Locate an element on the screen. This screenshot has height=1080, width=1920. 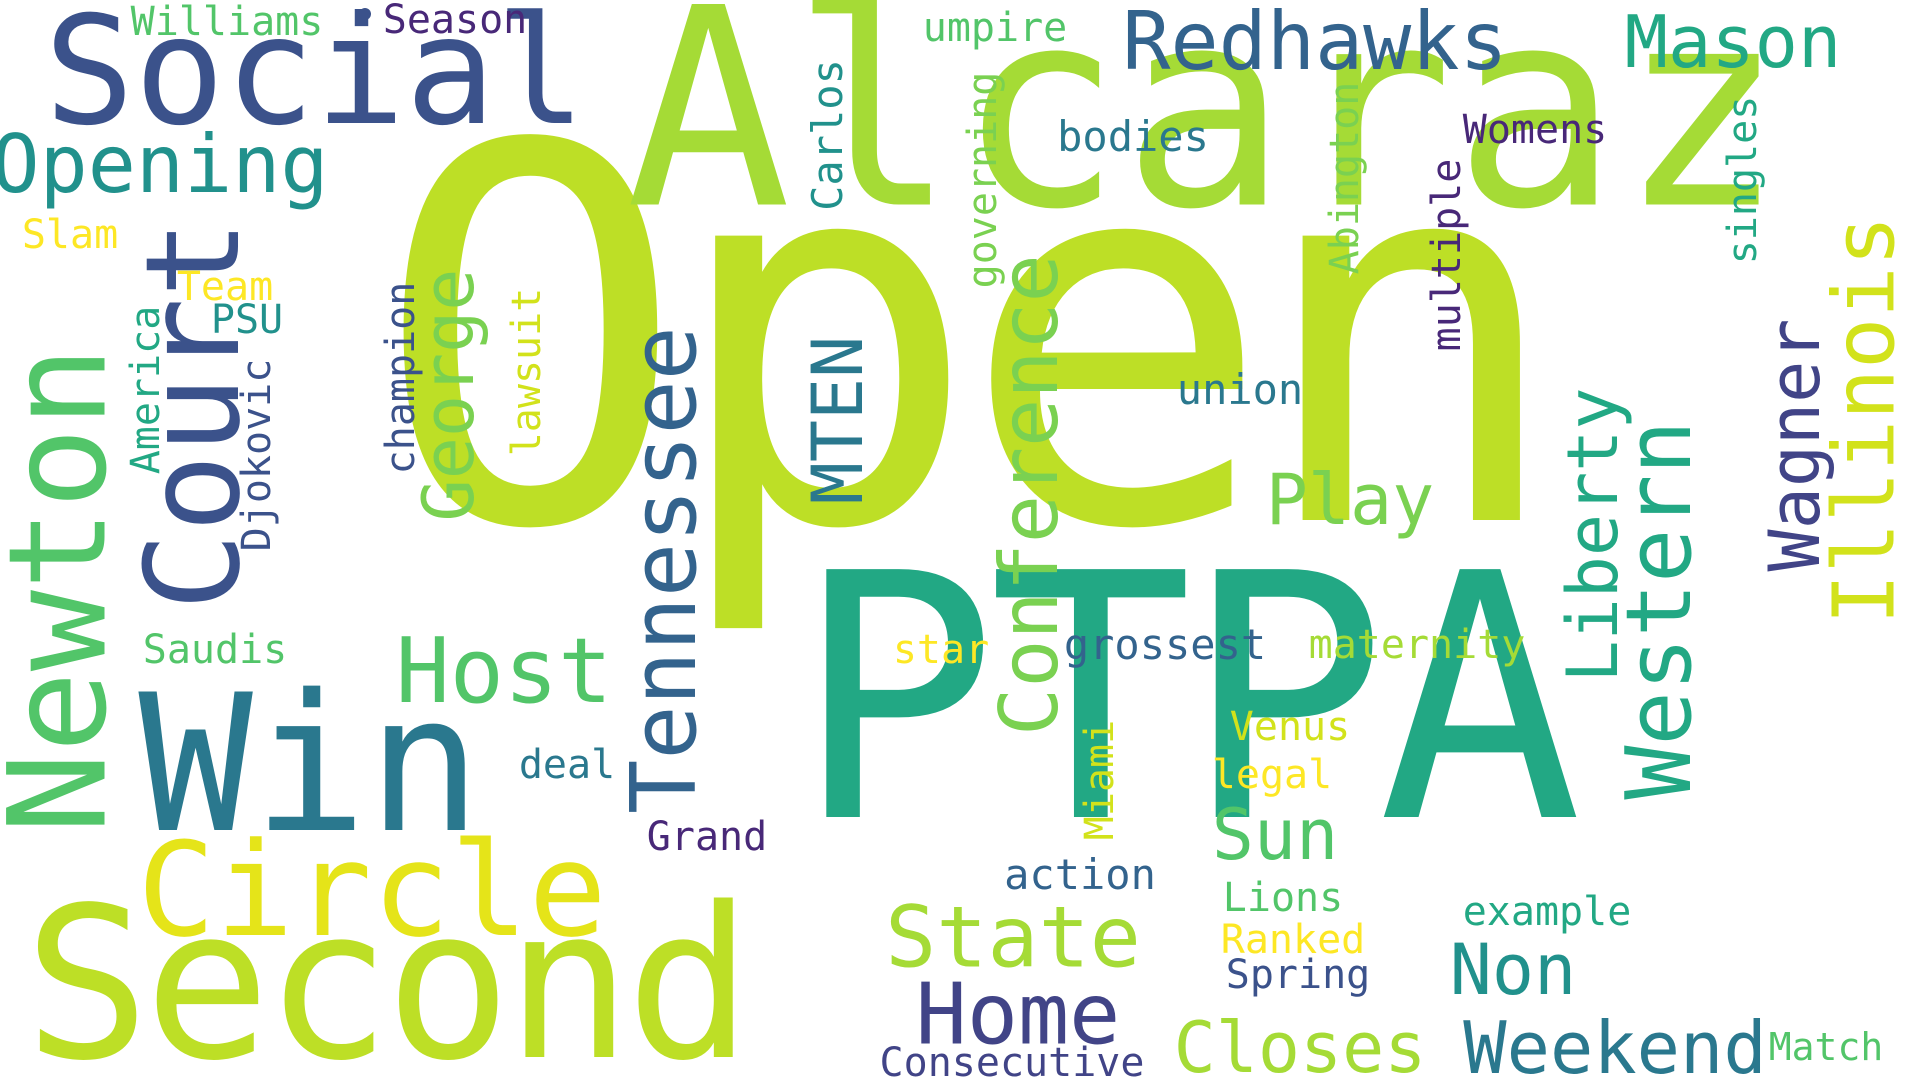
word-spring: Spring is located at coordinates (1298, 975).